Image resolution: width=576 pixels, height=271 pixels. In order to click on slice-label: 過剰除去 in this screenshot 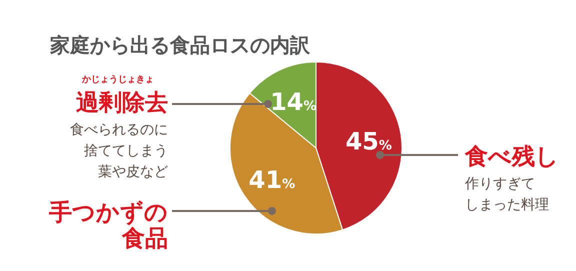, I will do `click(122, 103)`.